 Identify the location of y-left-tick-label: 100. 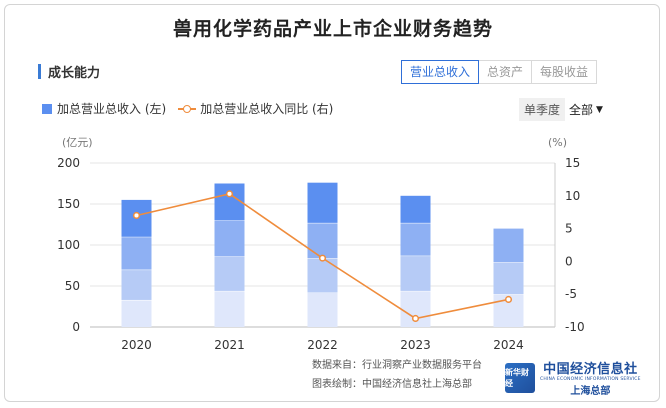
(68, 245).